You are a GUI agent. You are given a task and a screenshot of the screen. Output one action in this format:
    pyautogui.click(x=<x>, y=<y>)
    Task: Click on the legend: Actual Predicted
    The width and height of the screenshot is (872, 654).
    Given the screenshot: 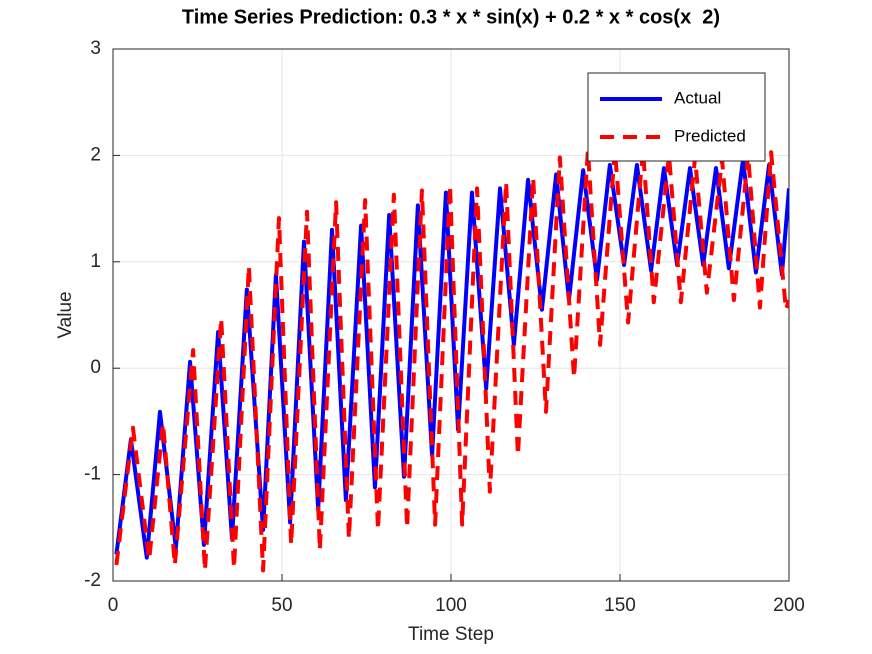 What is the action you would take?
    pyautogui.click(x=676, y=117)
    